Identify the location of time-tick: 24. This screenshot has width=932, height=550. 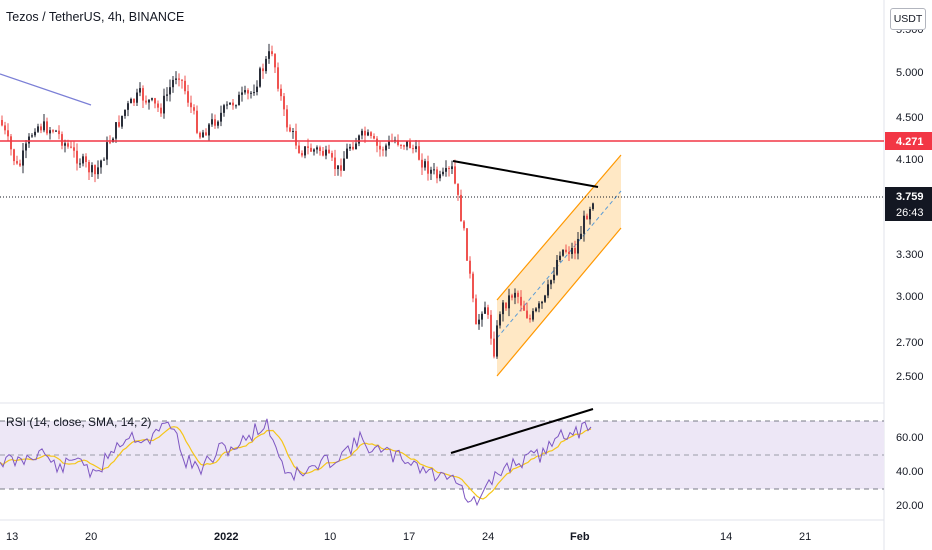
(488, 537).